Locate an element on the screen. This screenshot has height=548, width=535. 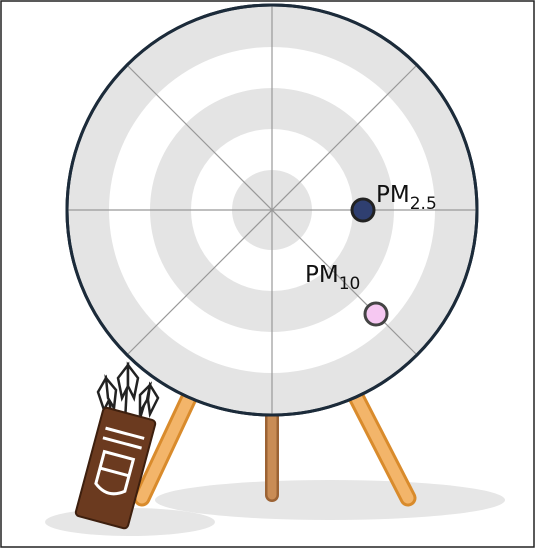
label-subscript: 10 is located at coordinates (350, 284).